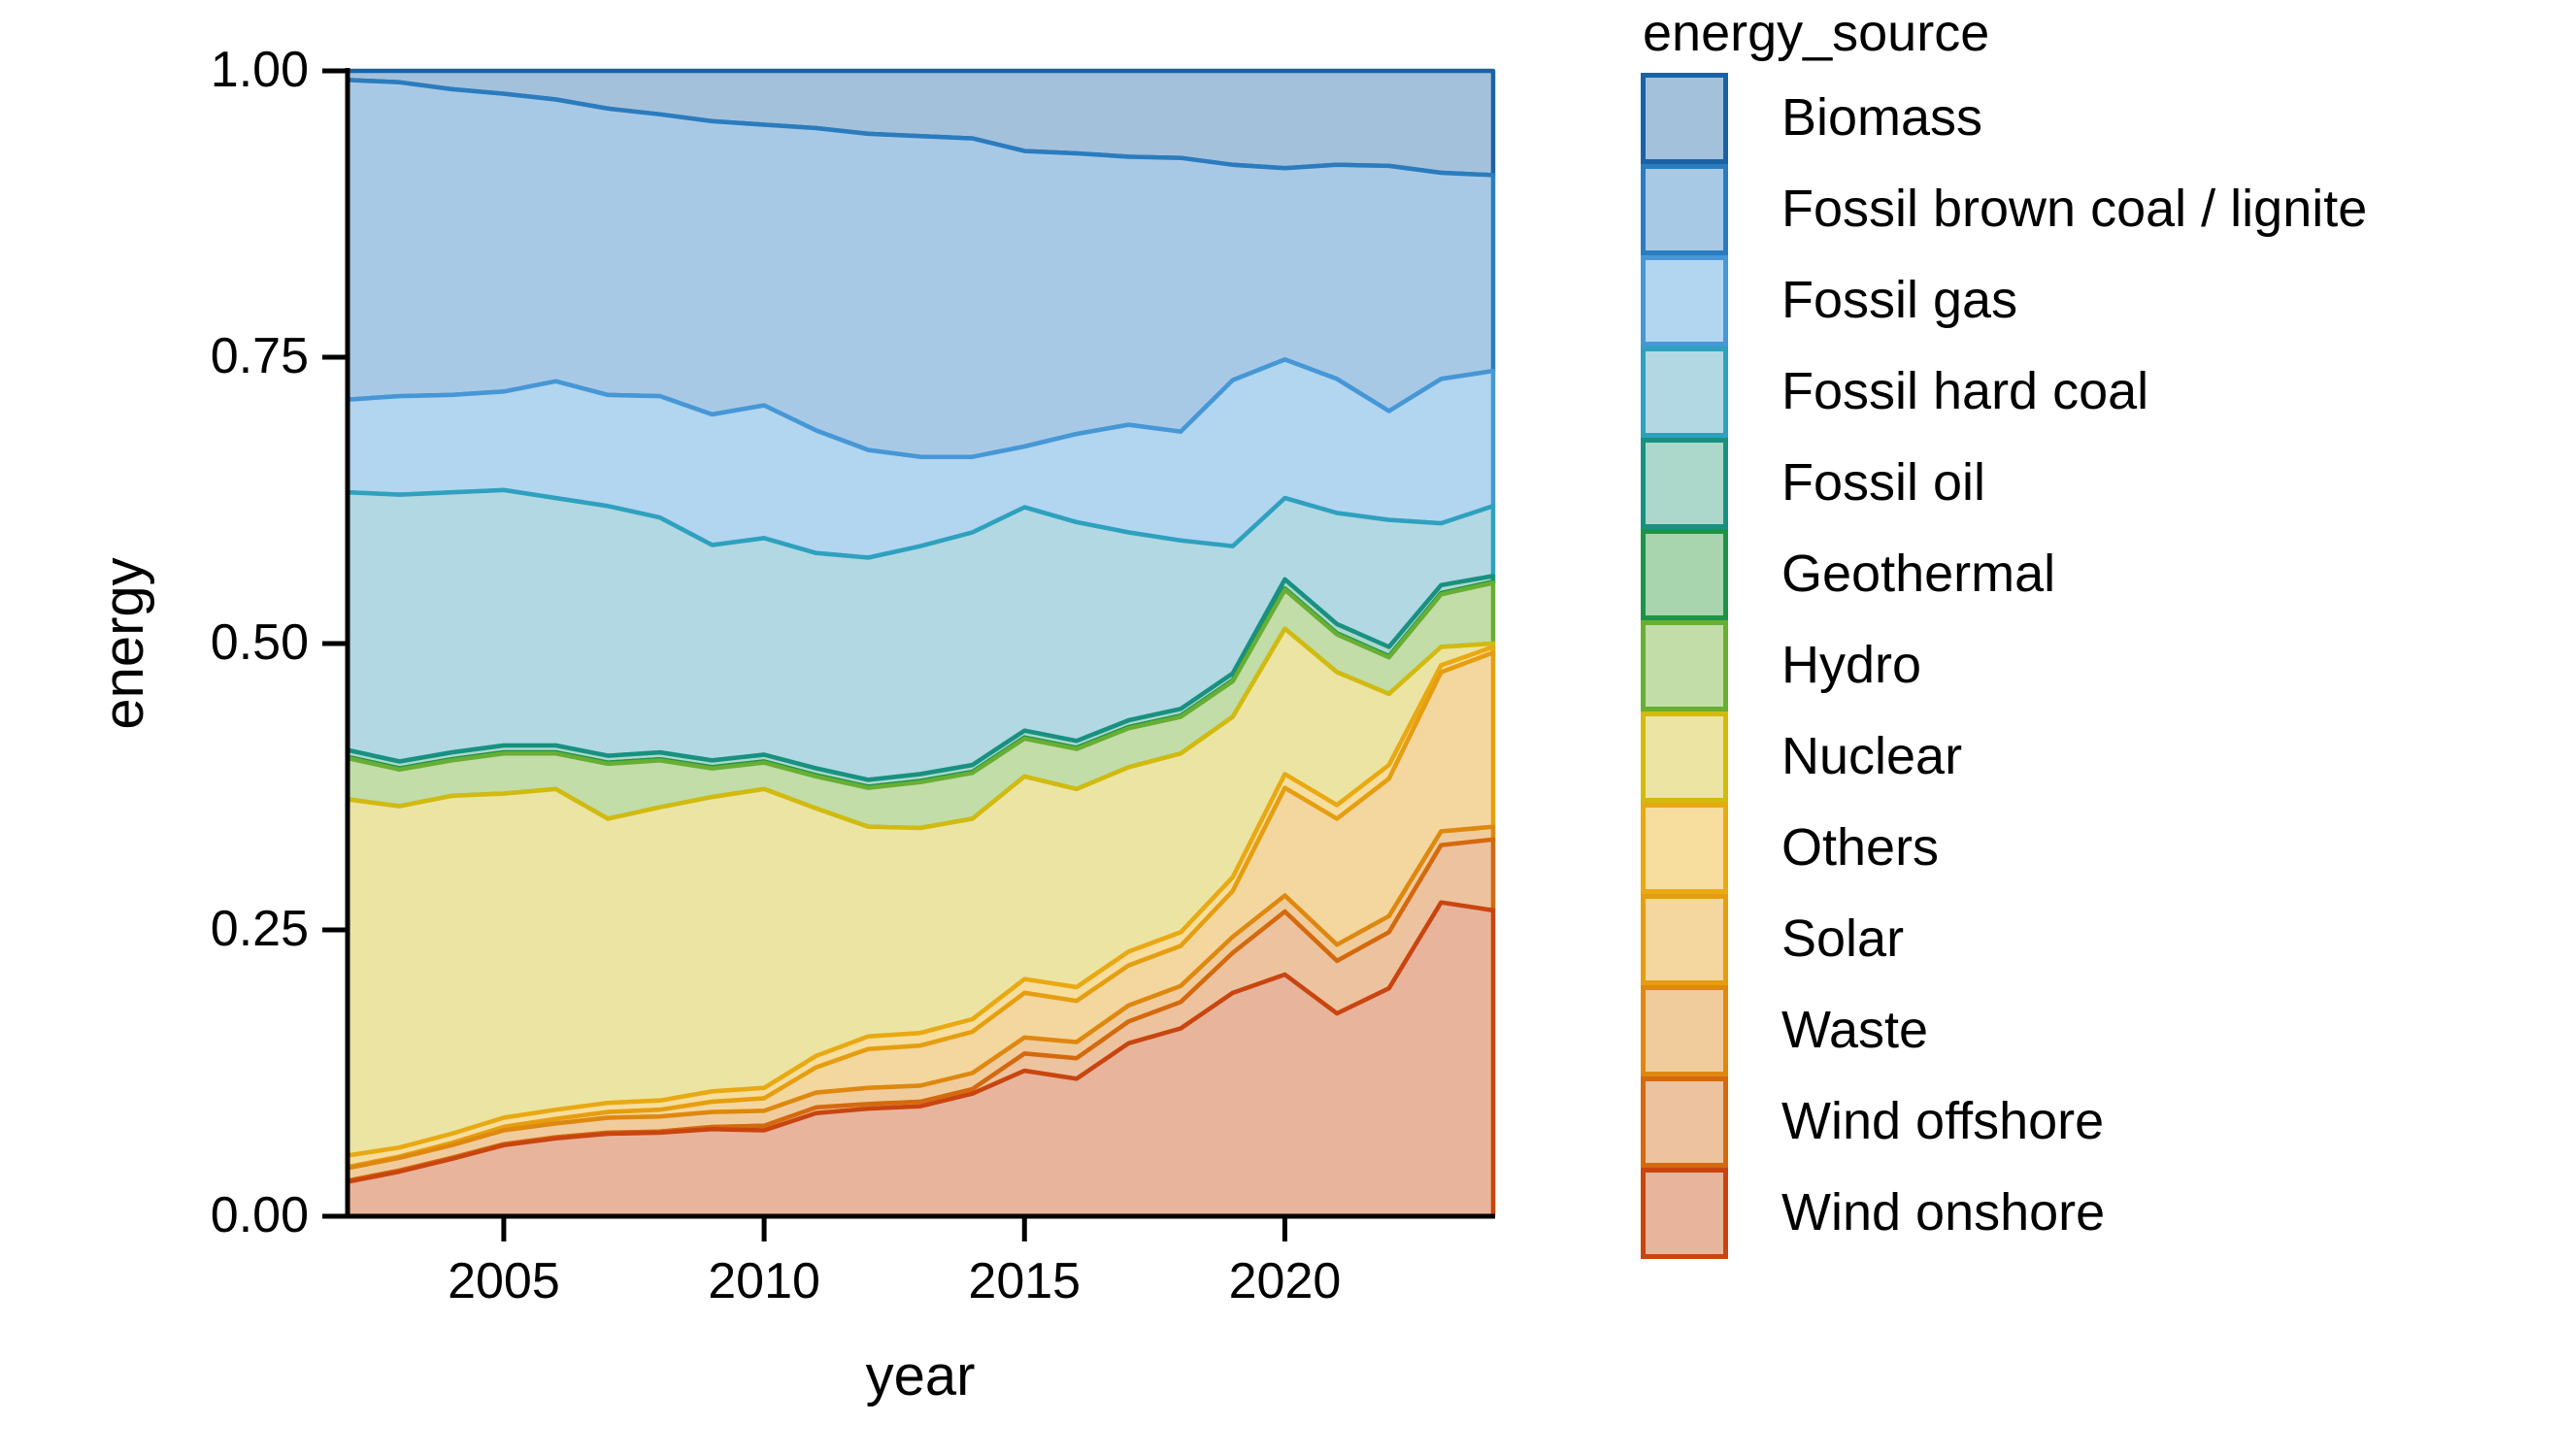 This screenshot has height=1456, width=2563. I want to click on legend-label-geothermal: Geothermal, so click(1918, 573).